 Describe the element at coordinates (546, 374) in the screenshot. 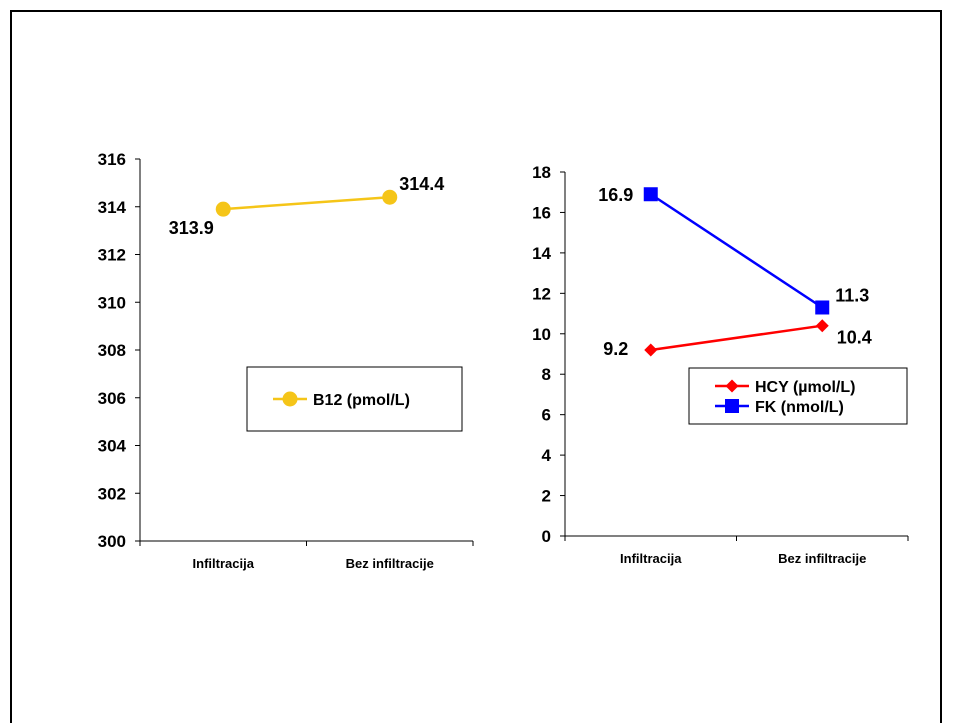

I see `y-tick-label: 8` at that location.